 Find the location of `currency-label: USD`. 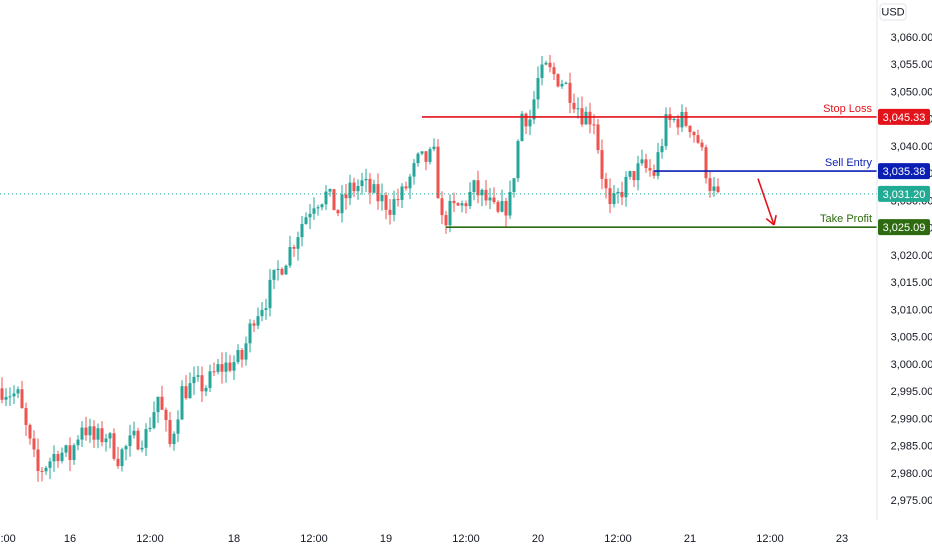

currency-label: USD is located at coordinates (893, 12).